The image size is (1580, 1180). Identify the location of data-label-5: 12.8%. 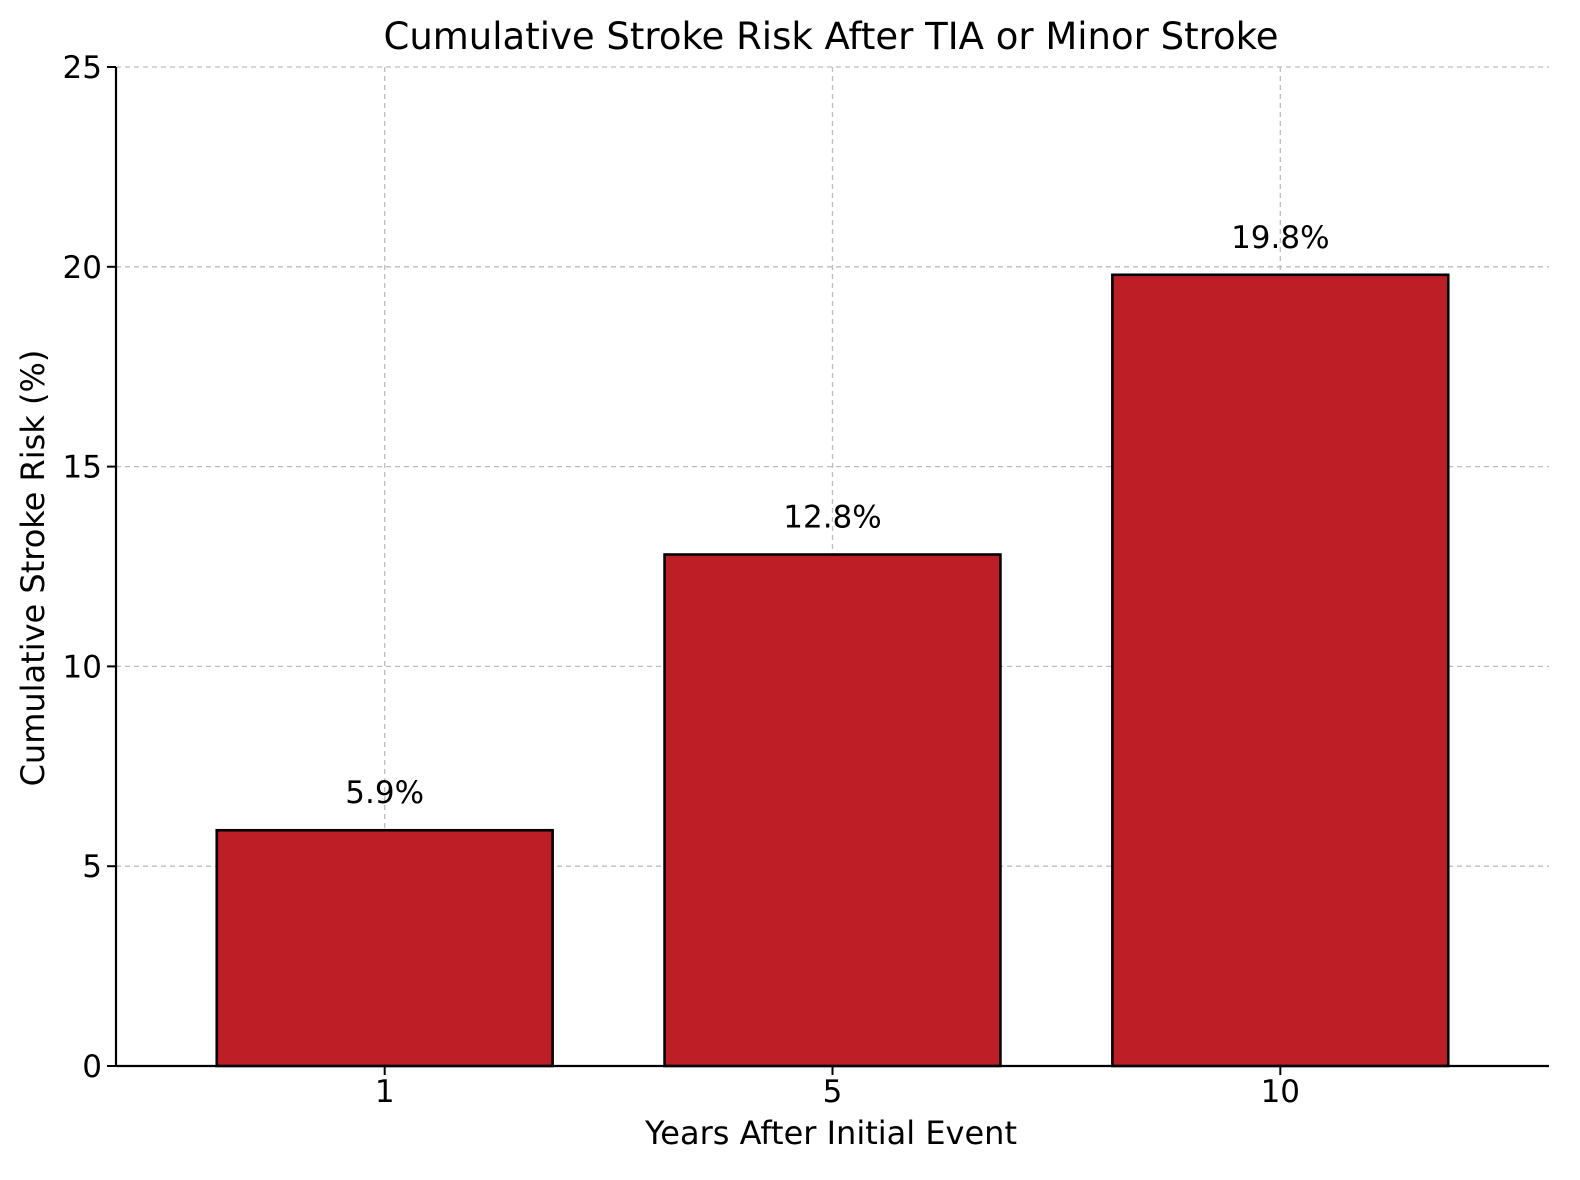
(832, 518).